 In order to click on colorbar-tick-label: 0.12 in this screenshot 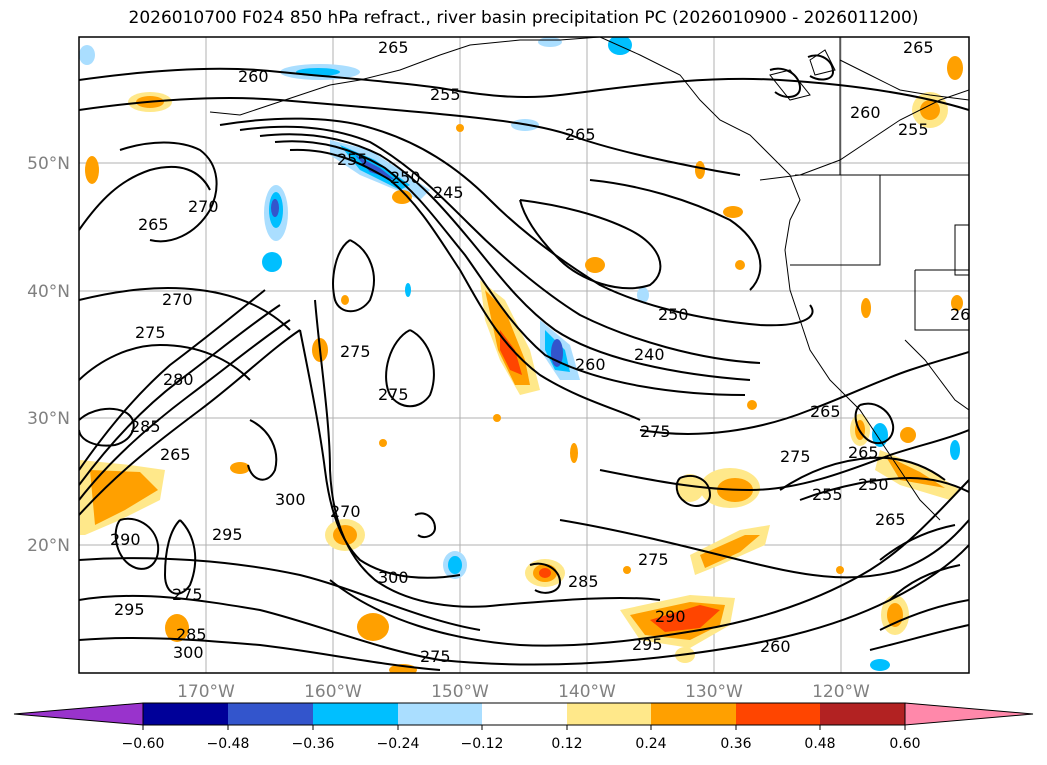, I will do `click(566, 744)`.